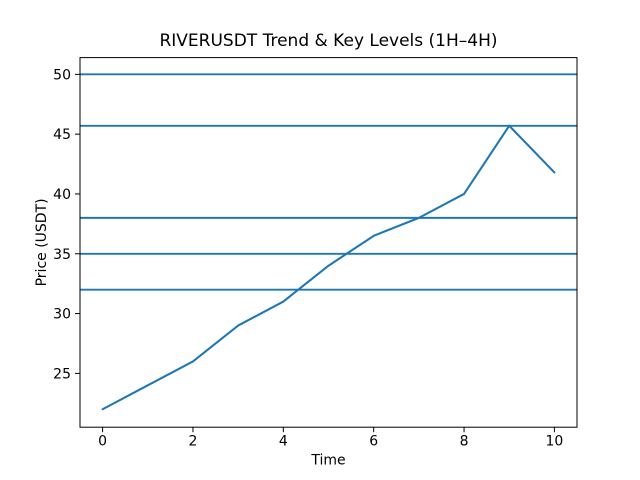  Describe the element at coordinates (62, 195) in the screenshot. I see `y-tick-label: 40` at that location.